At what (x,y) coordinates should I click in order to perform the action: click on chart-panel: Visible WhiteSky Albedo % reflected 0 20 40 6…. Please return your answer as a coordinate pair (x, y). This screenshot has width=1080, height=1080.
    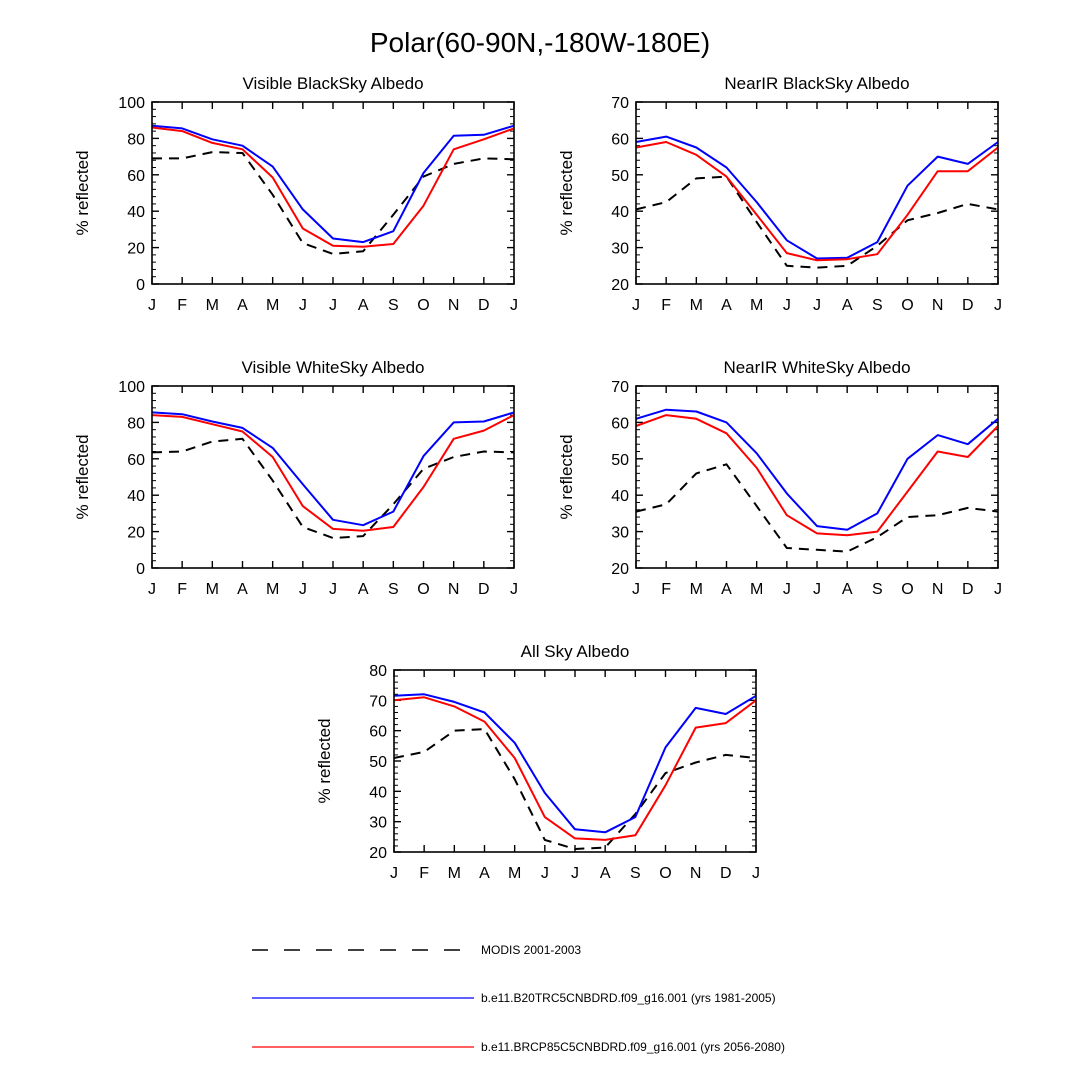
    Looking at the image, I should click on (295, 478).